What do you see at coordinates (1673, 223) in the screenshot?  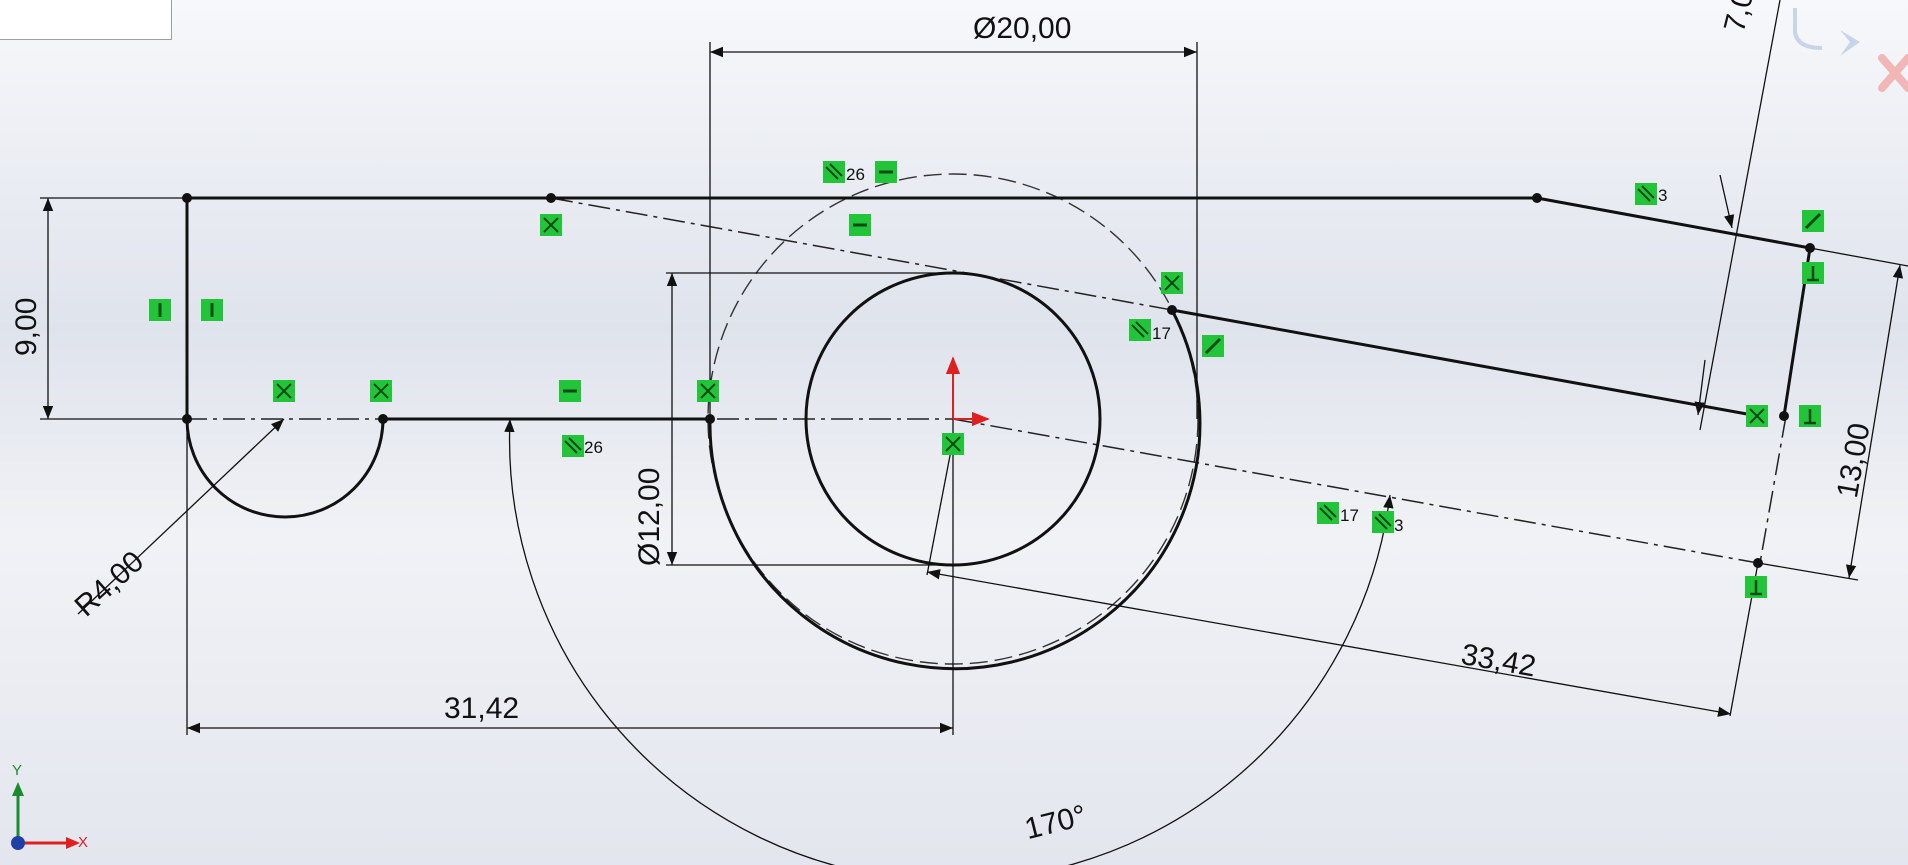 I see `upper-slanted-line` at bounding box center [1673, 223].